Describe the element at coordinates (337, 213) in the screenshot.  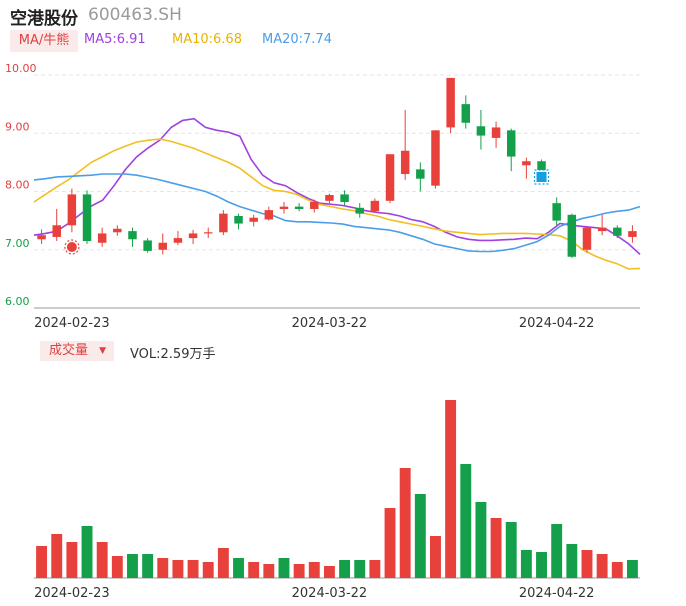
I see `ma20-line` at that location.